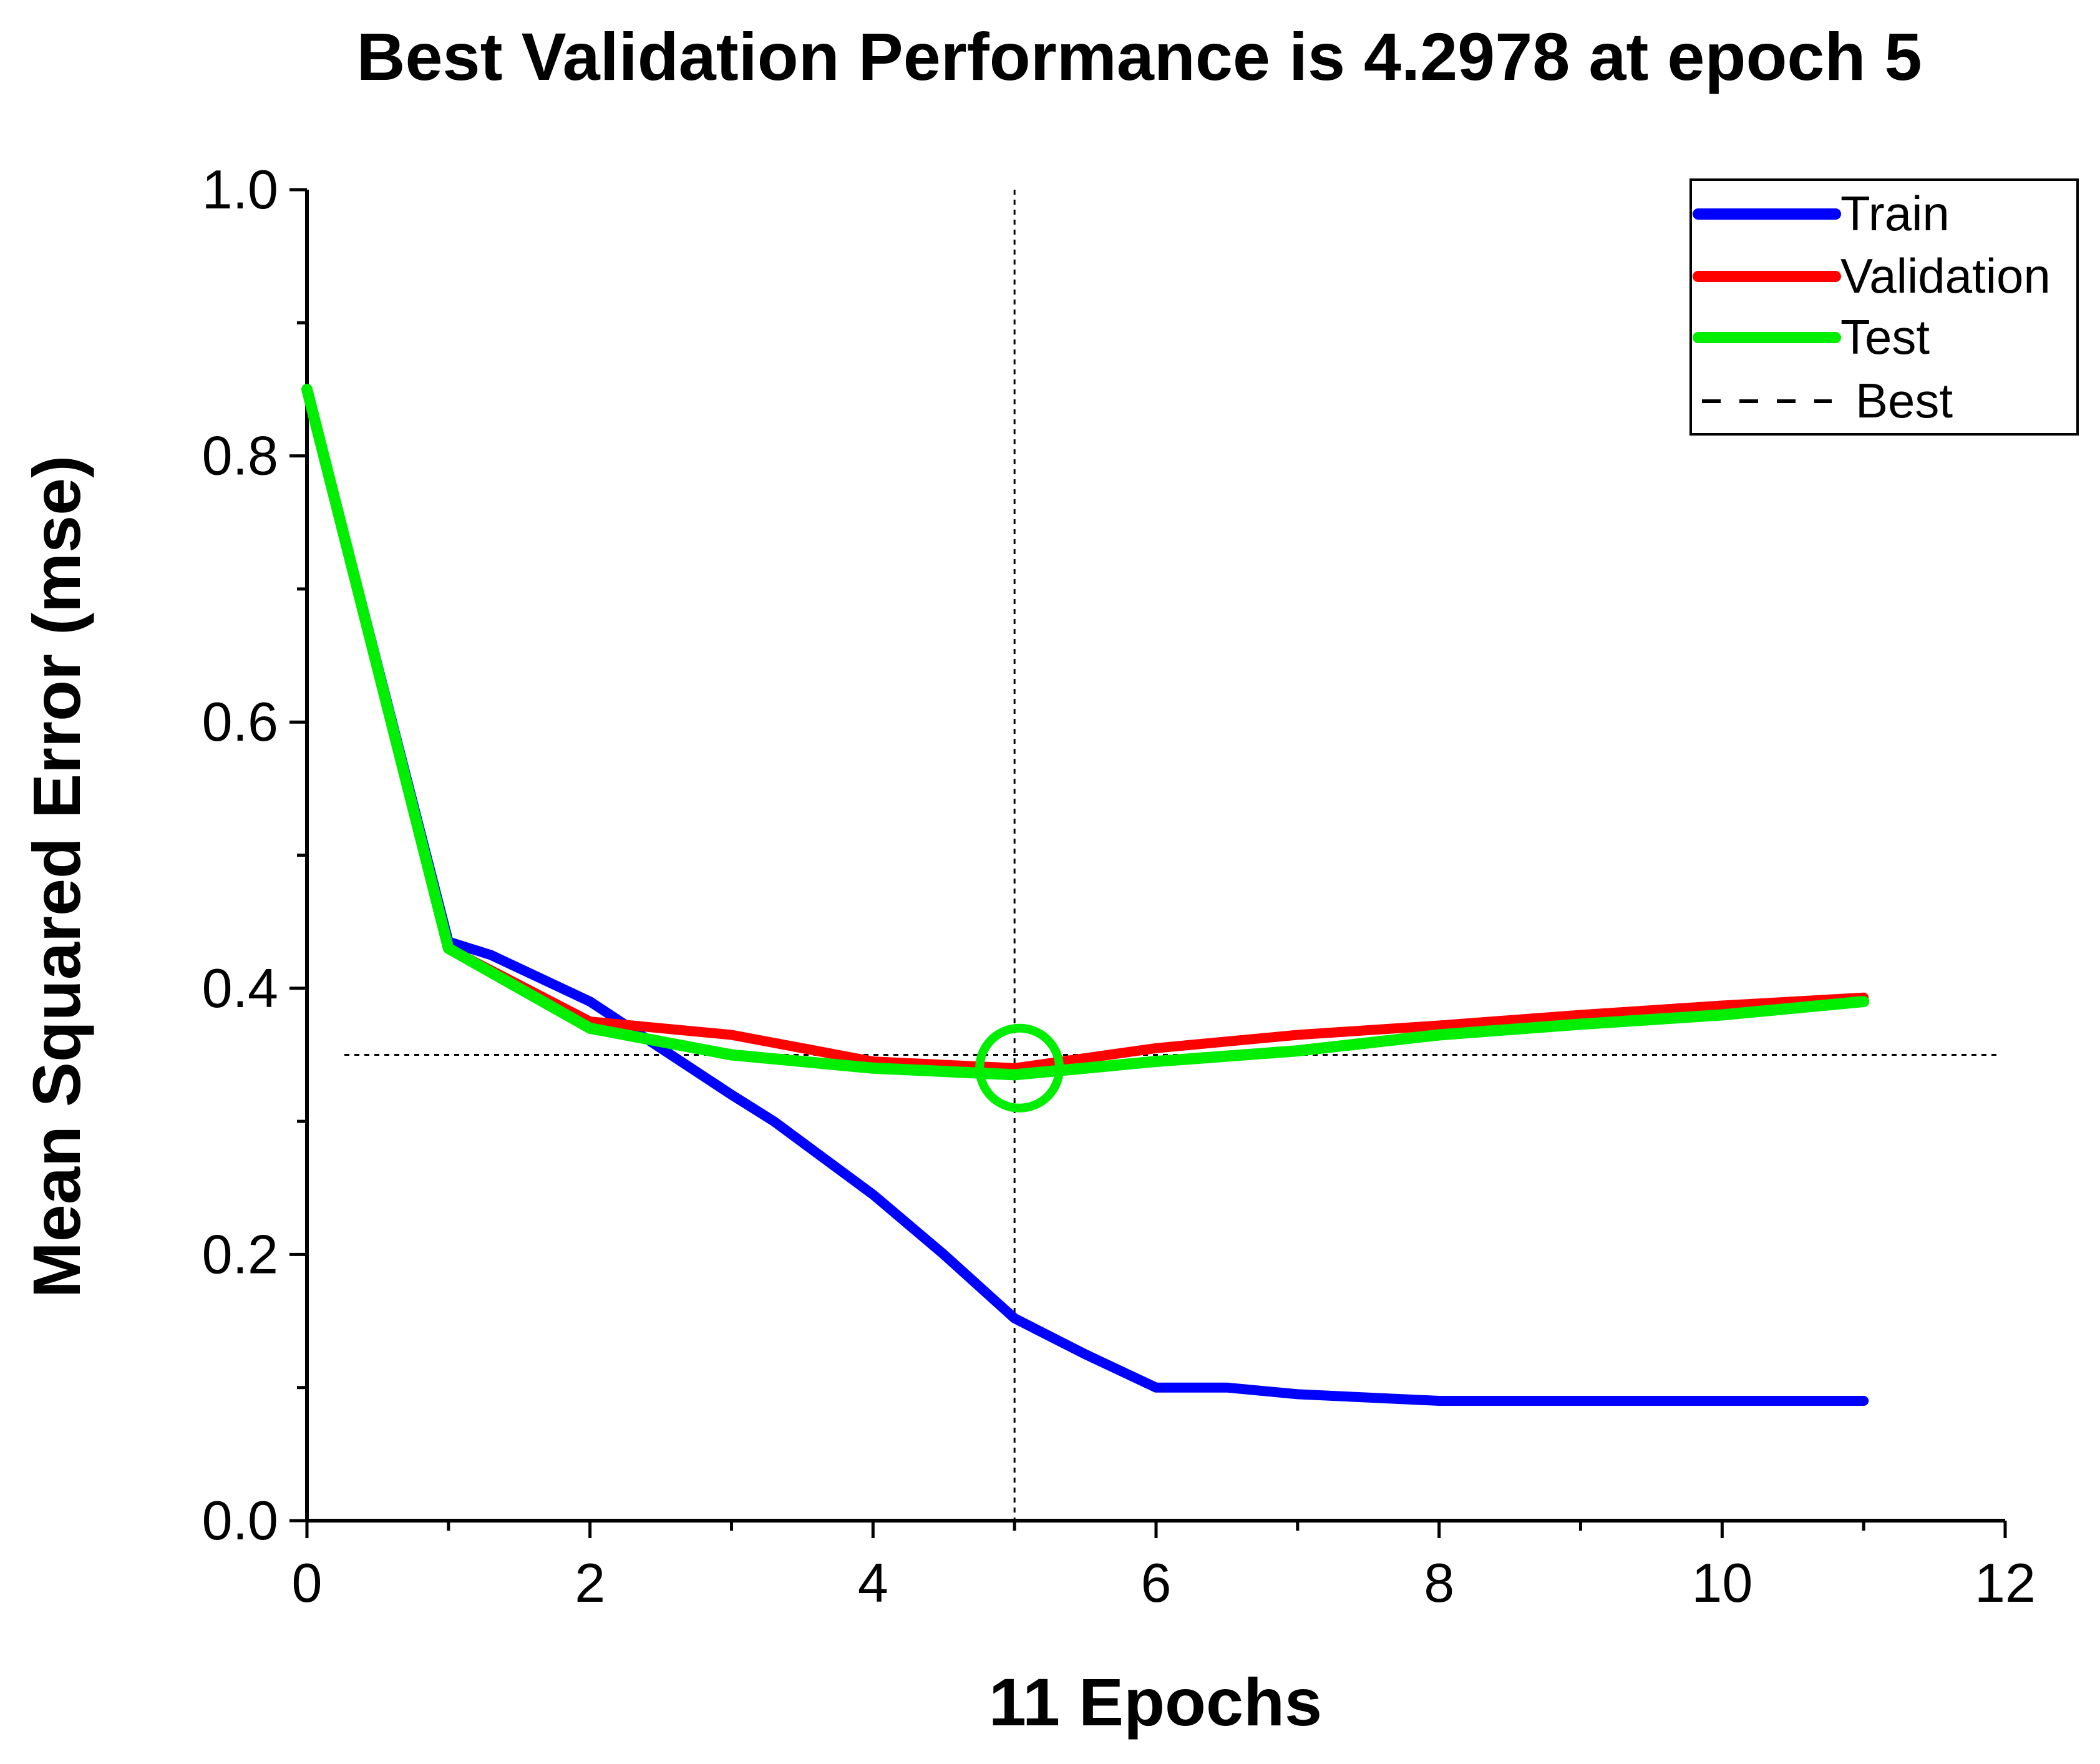  What do you see at coordinates (873, 1583) in the screenshot?
I see `x-tick-label: 4` at bounding box center [873, 1583].